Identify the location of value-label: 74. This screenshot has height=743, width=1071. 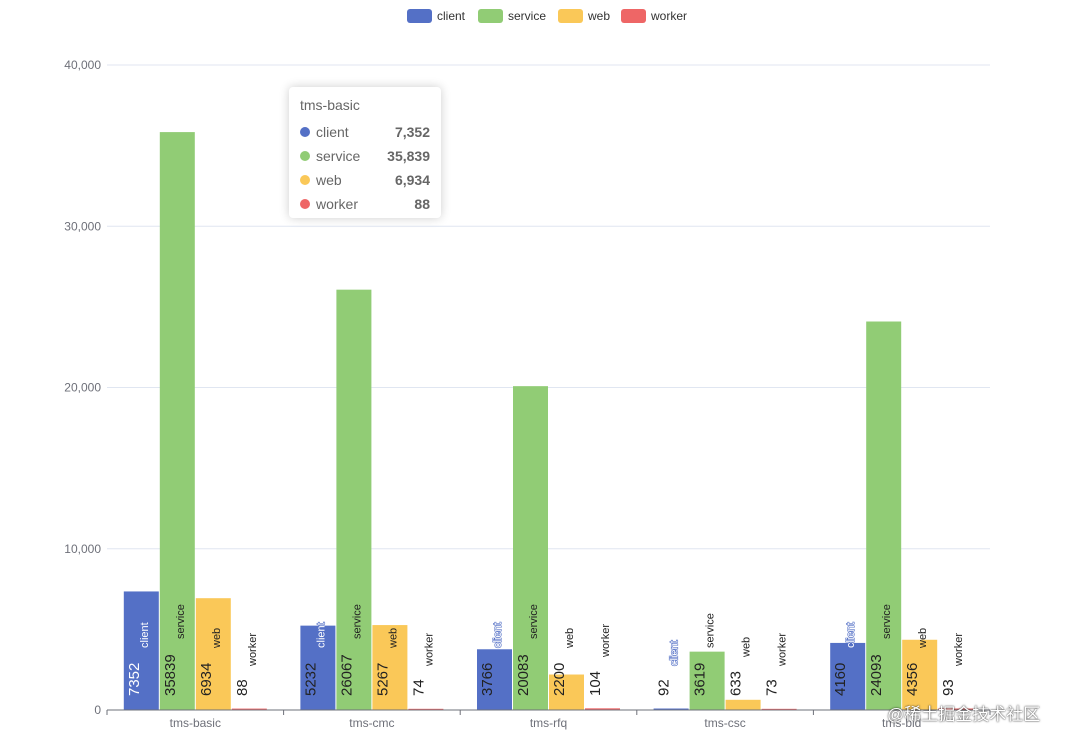
(418, 687).